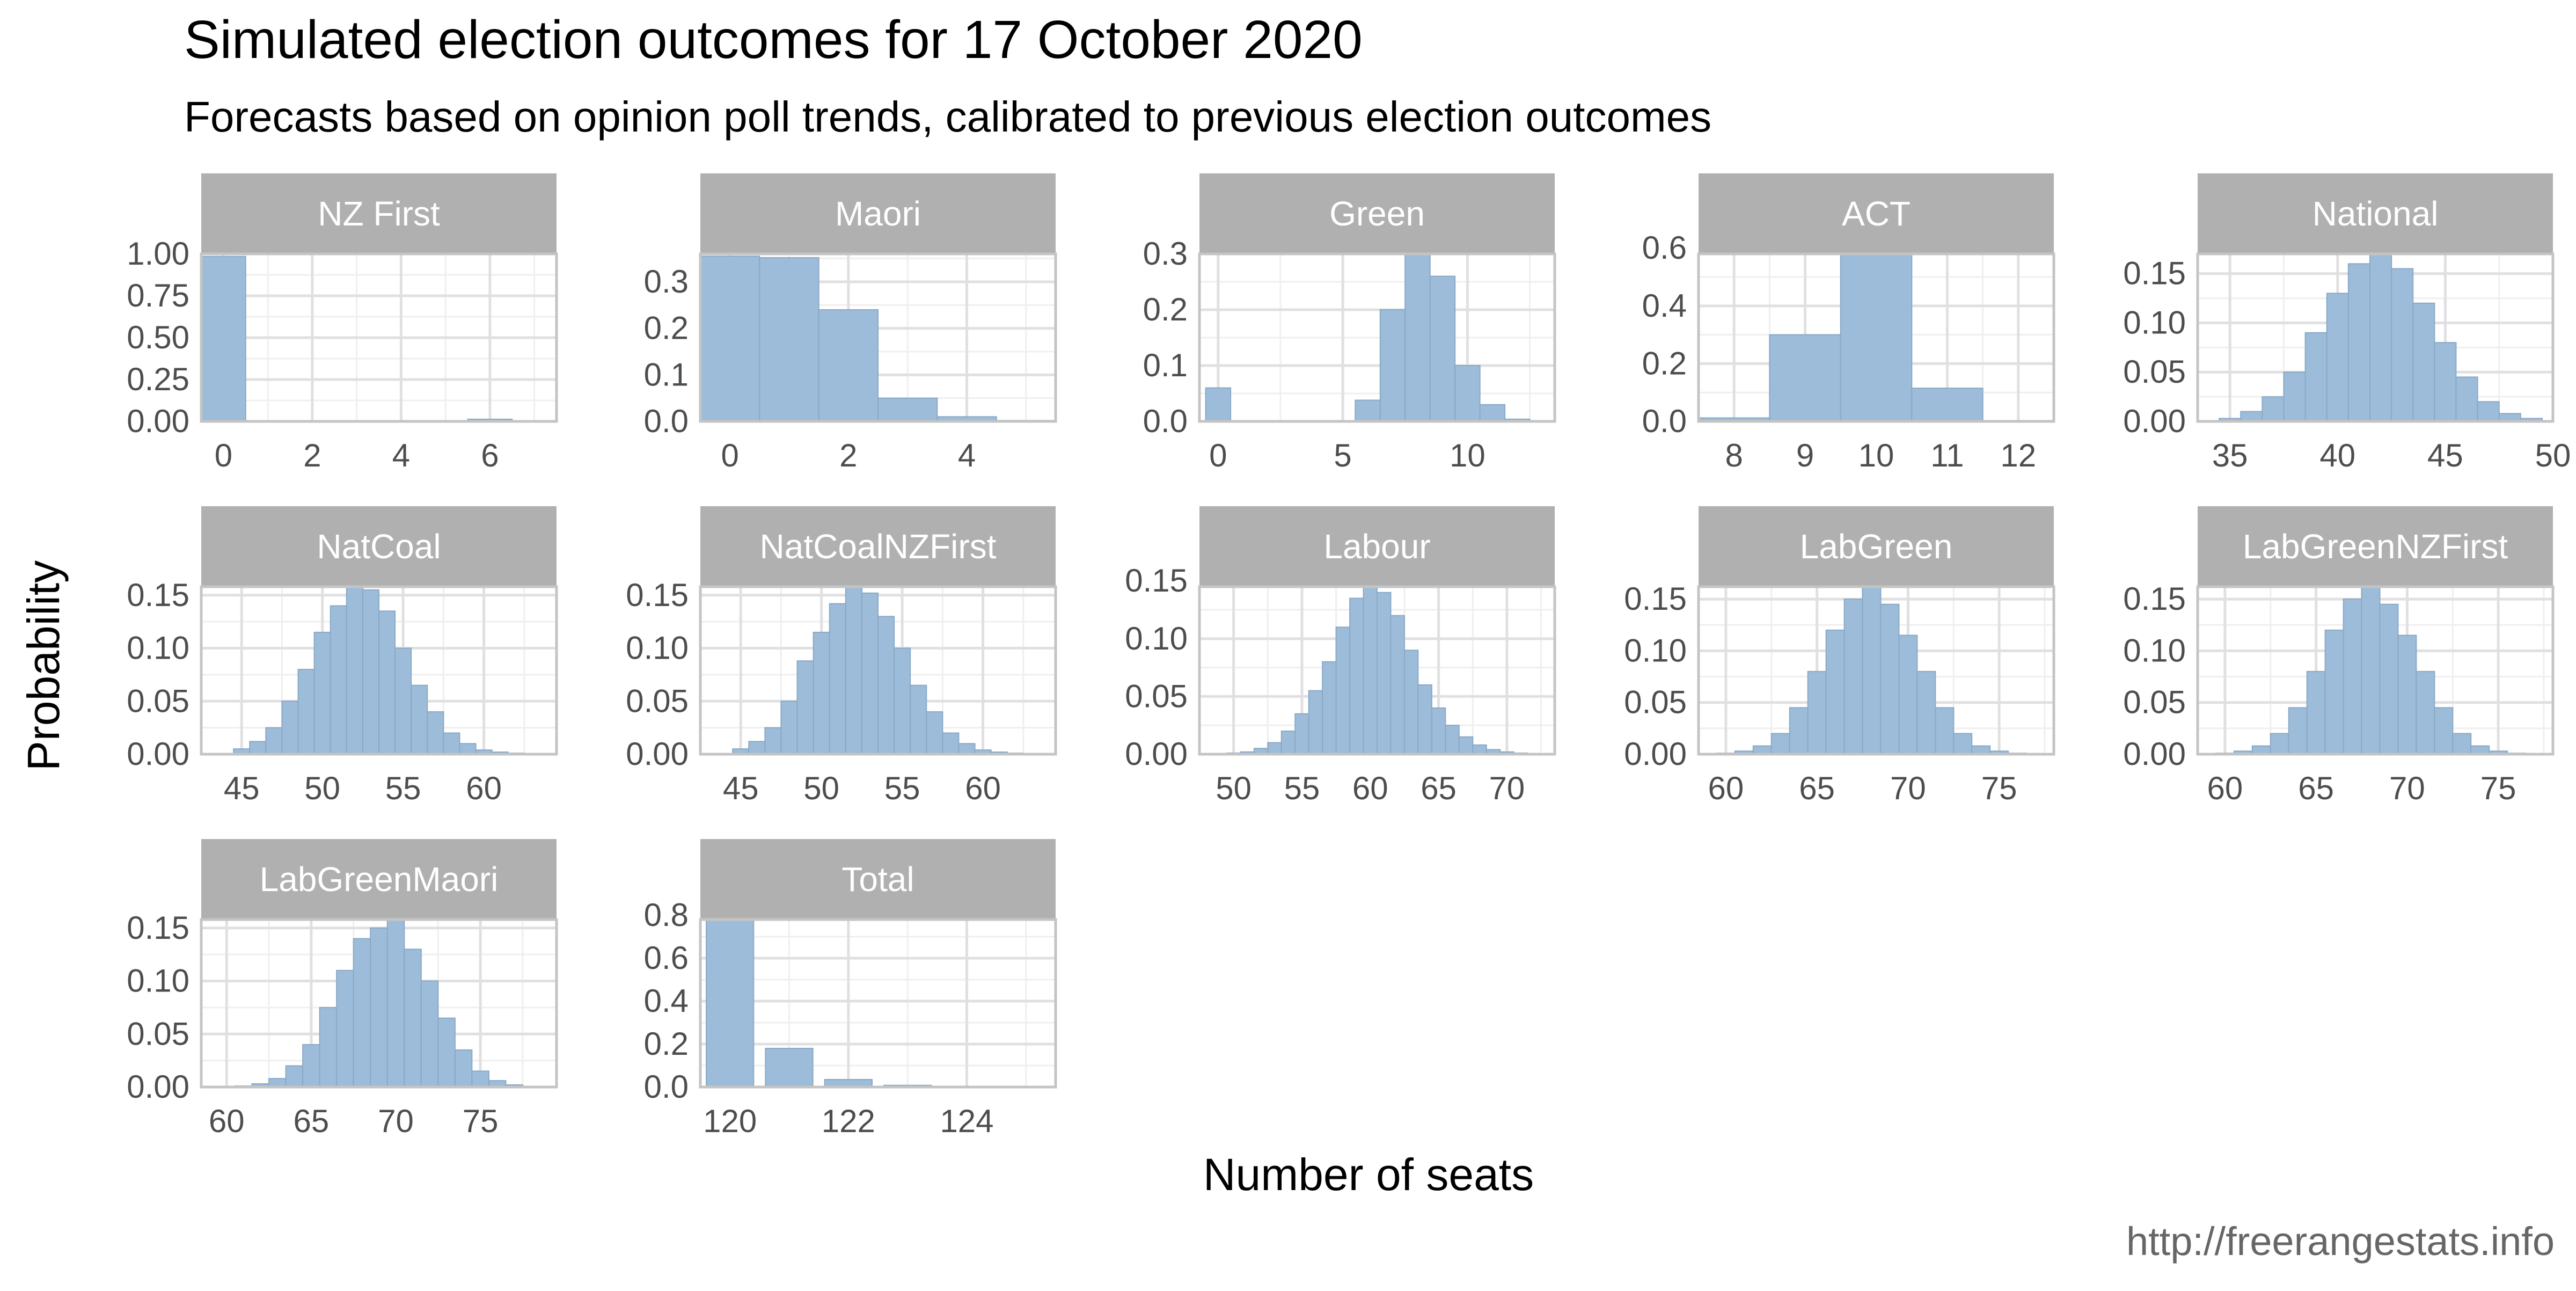  I want to click on x-tick-label: 8, so click(1734, 455).